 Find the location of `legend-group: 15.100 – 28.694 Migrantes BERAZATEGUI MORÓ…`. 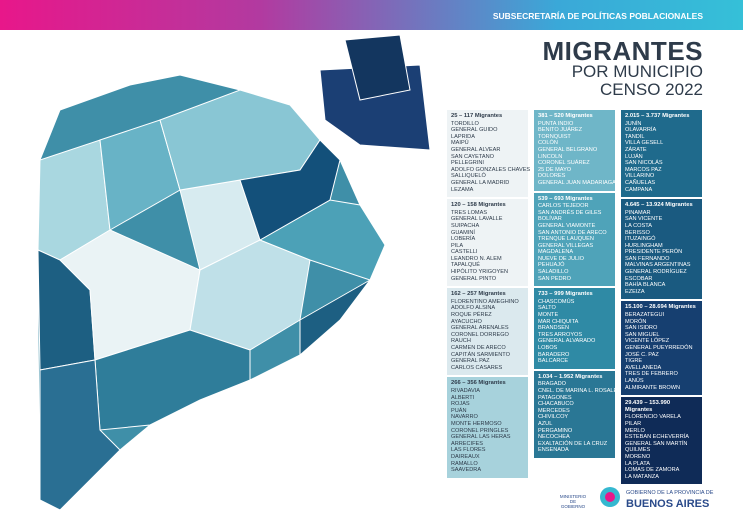

legend-group: 15.100 – 28.694 Migrantes BERAZATEGUI MORÓ… is located at coordinates (661, 348).